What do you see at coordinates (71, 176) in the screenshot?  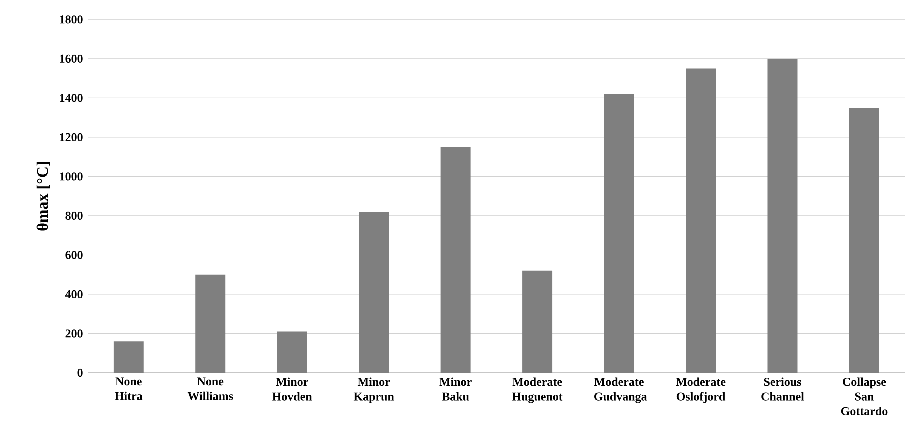 I see `y-tick-label: 1000` at bounding box center [71, 176].